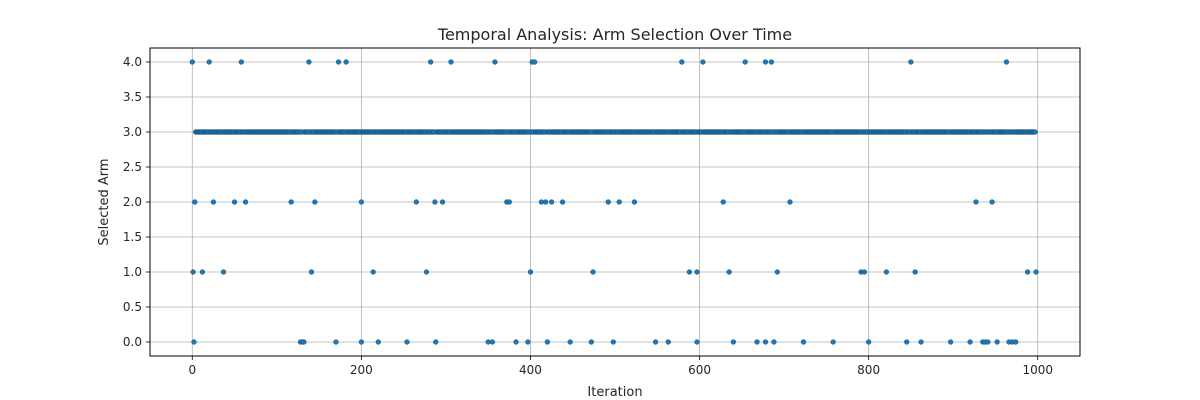 Image resolution: width=1200 pixels, height=400 pixels. I want to click on y-tick-label: 3.0, so click(132, 132).